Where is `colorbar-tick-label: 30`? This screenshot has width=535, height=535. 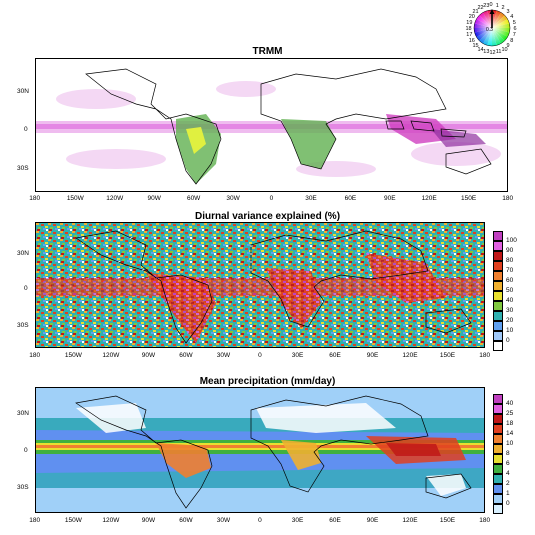
colorbar-tick-label: 30 is located at coordinates (510, 310).